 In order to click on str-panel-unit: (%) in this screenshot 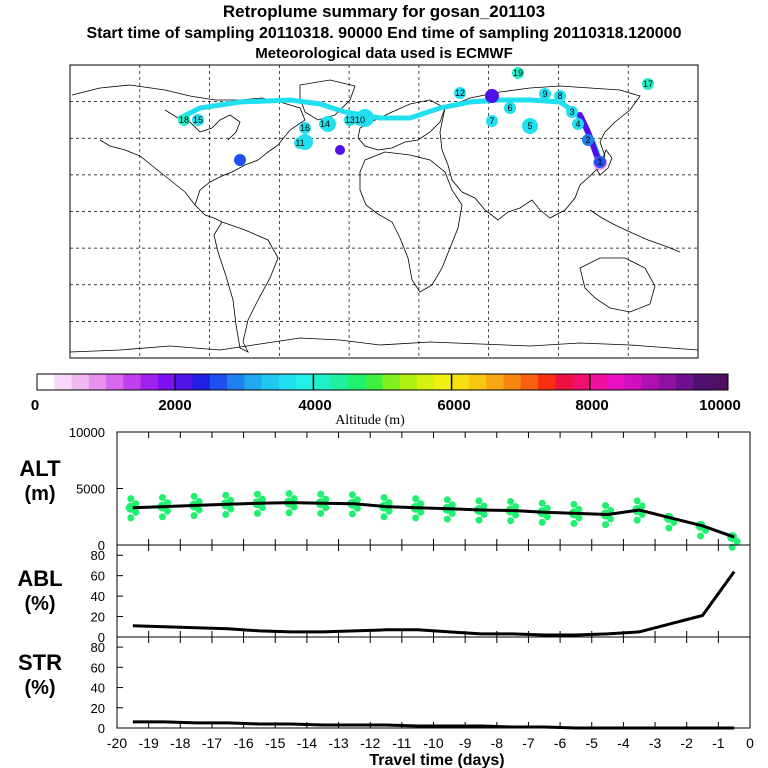, I will do `click(39, 688)`.